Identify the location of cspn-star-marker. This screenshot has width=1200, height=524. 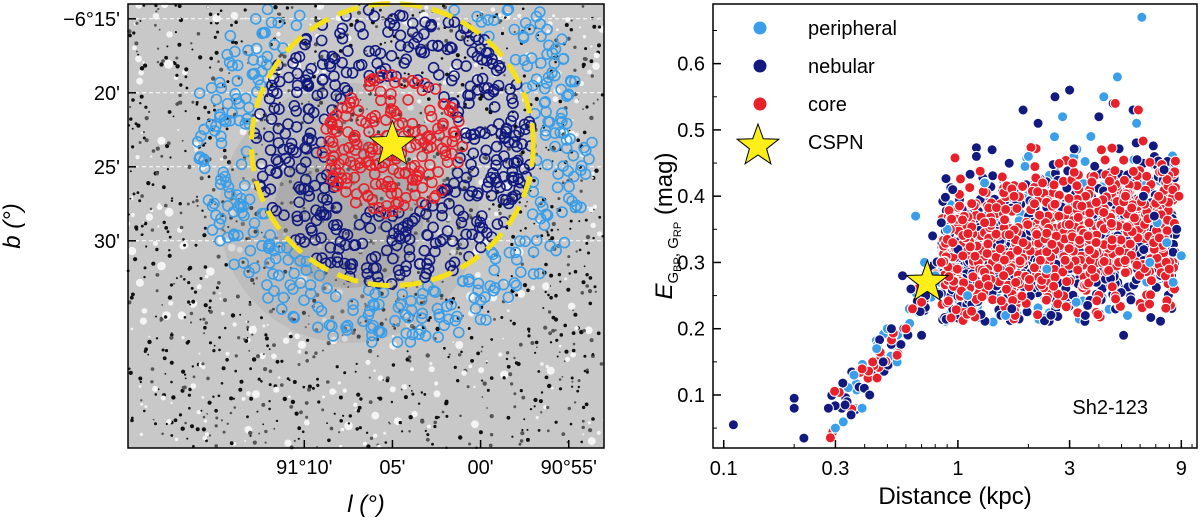
(392, 142).